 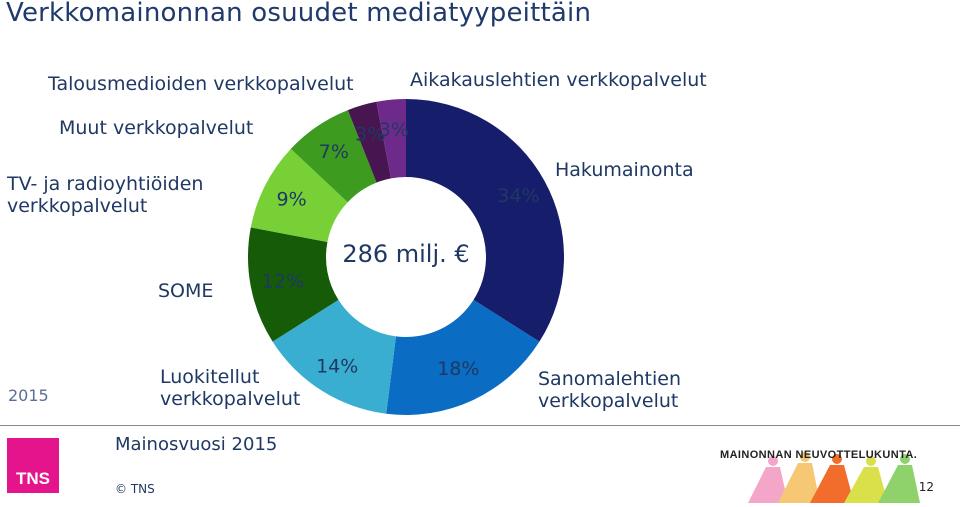 What do you see at coordinates (609, 379) in the screenshot?
I see `label-sanomalehdet-line1: Sanomalehtien` at bounding box center [609, 379].